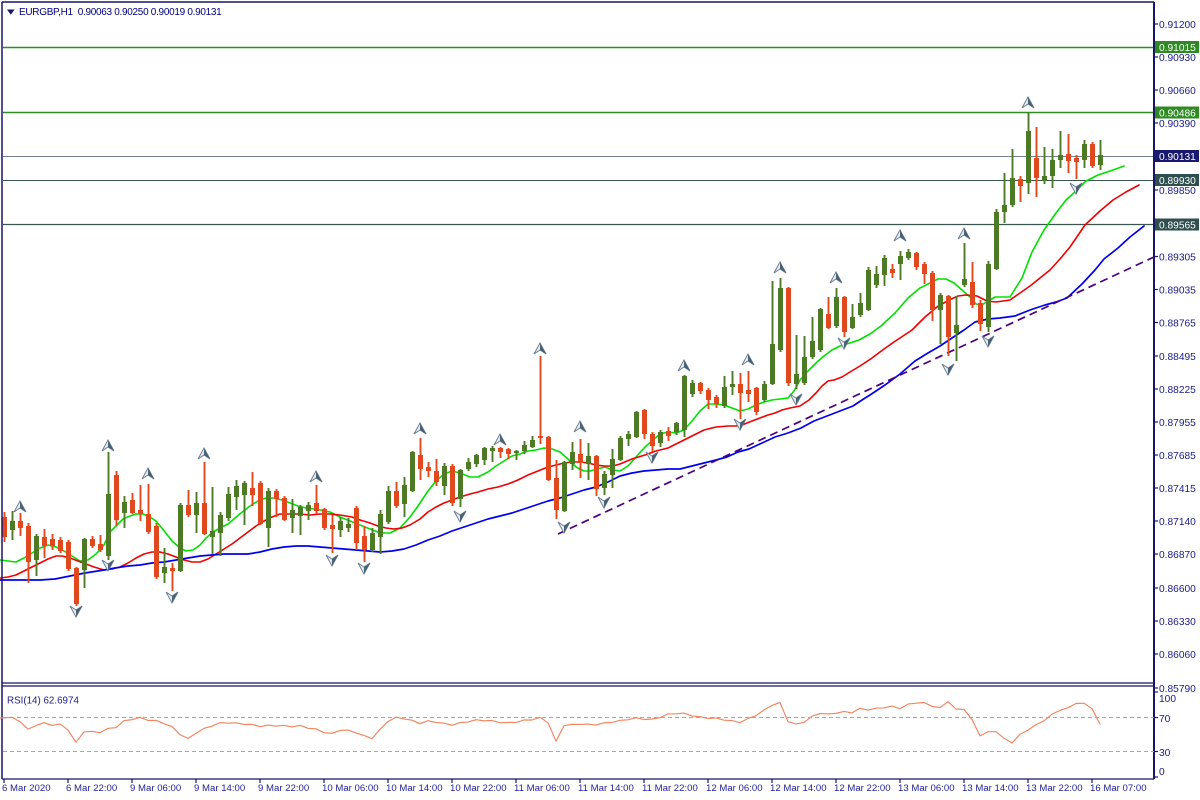  What do you see at coordinates (91, 788) in the screenshot?
I see `svg-text: 6 Mar 22:00` at bounding box center [91, 788].